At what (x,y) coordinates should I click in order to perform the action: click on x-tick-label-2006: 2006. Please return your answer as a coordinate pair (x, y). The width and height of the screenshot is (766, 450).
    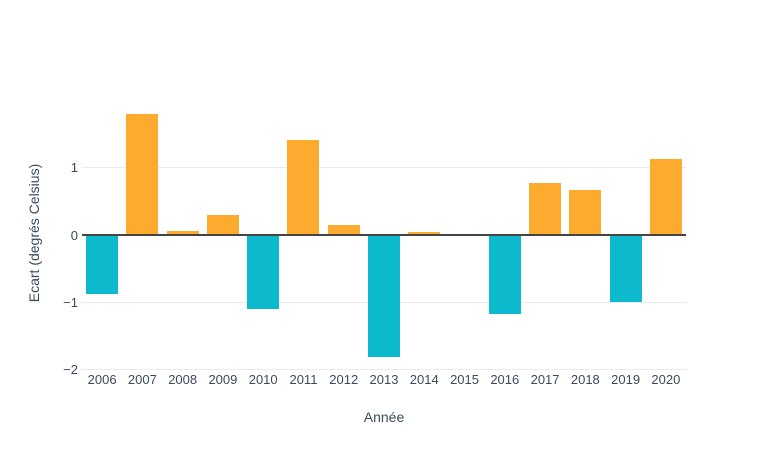
    Looking at the image, I should click on (102, 379).